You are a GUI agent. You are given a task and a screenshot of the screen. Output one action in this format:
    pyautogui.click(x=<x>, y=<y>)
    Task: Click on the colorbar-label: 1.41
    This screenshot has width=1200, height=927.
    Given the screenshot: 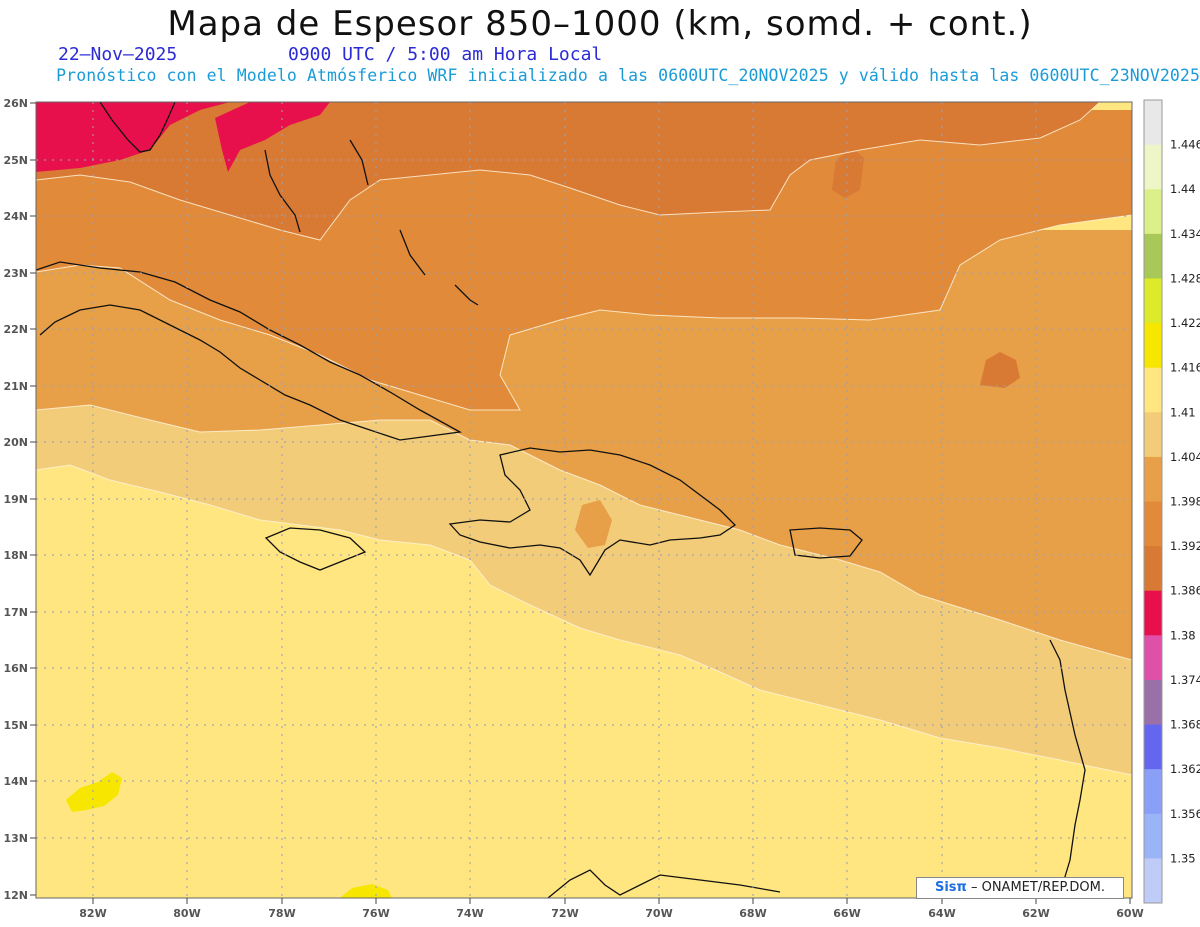 What is the action you would take?
    pyautogui.click(x=1183, y=412)
    